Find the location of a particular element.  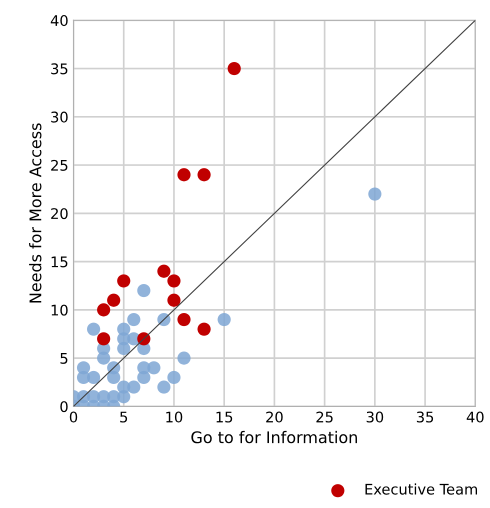

y-tick-label: 20 is located at coordinates (59, 214).